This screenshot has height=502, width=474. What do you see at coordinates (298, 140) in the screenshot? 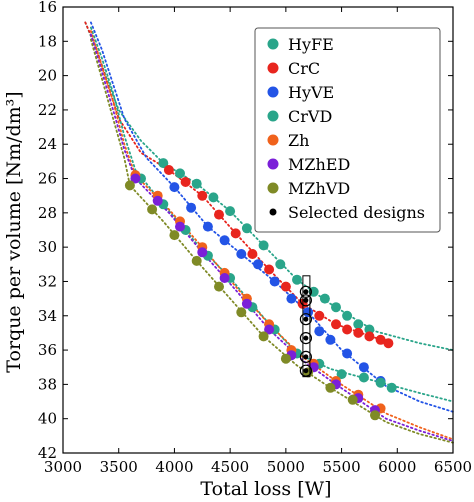
I see `legend-label: Zh` at bounding box center [298, 140].